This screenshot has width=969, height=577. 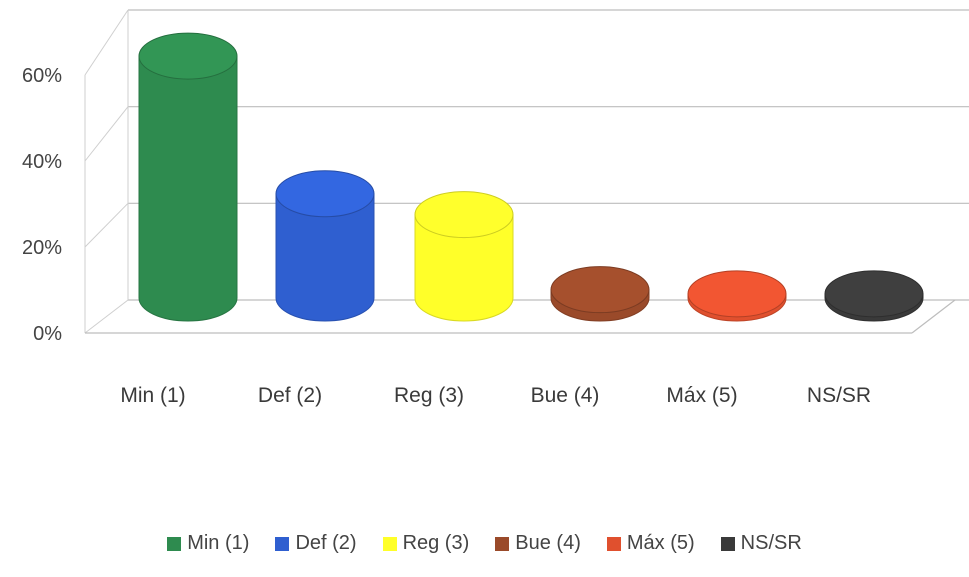 What do you see at coordinates (326, 543) in the screenshot?
I see `legend-label: Def (2)` at bounding box center [326, 543].